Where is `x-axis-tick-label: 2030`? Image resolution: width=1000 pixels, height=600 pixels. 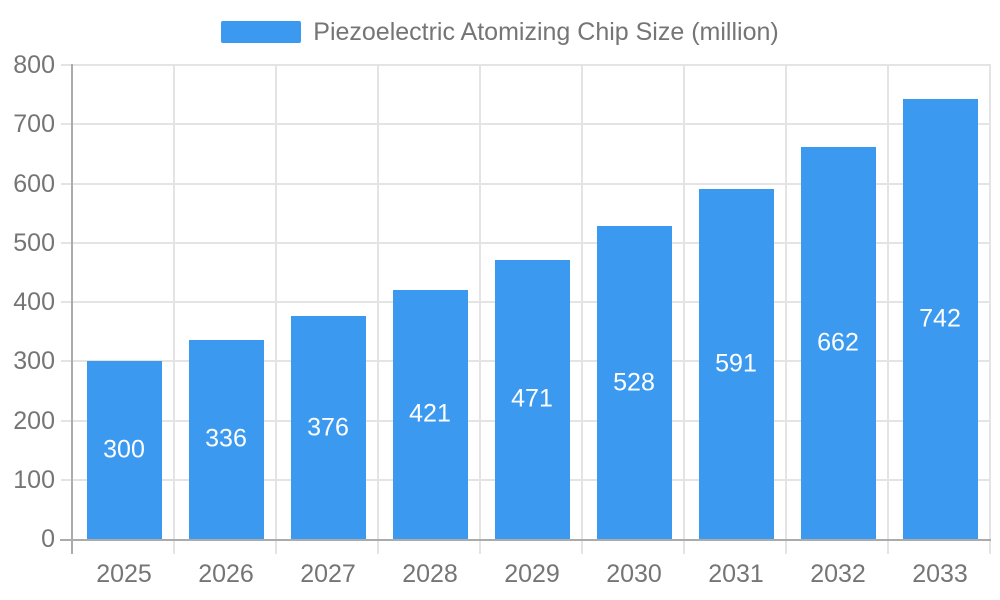 x-axis-tick-label: 2030 is located at coordinates (634, 574).